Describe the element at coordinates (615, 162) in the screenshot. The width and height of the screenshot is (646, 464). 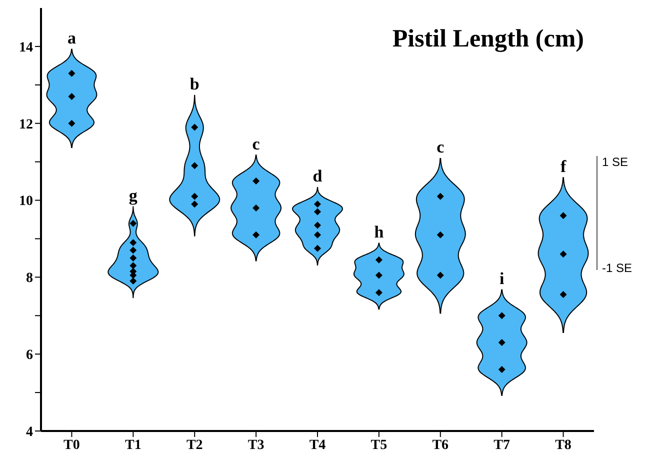
I see `text: 1 SE` at that location.